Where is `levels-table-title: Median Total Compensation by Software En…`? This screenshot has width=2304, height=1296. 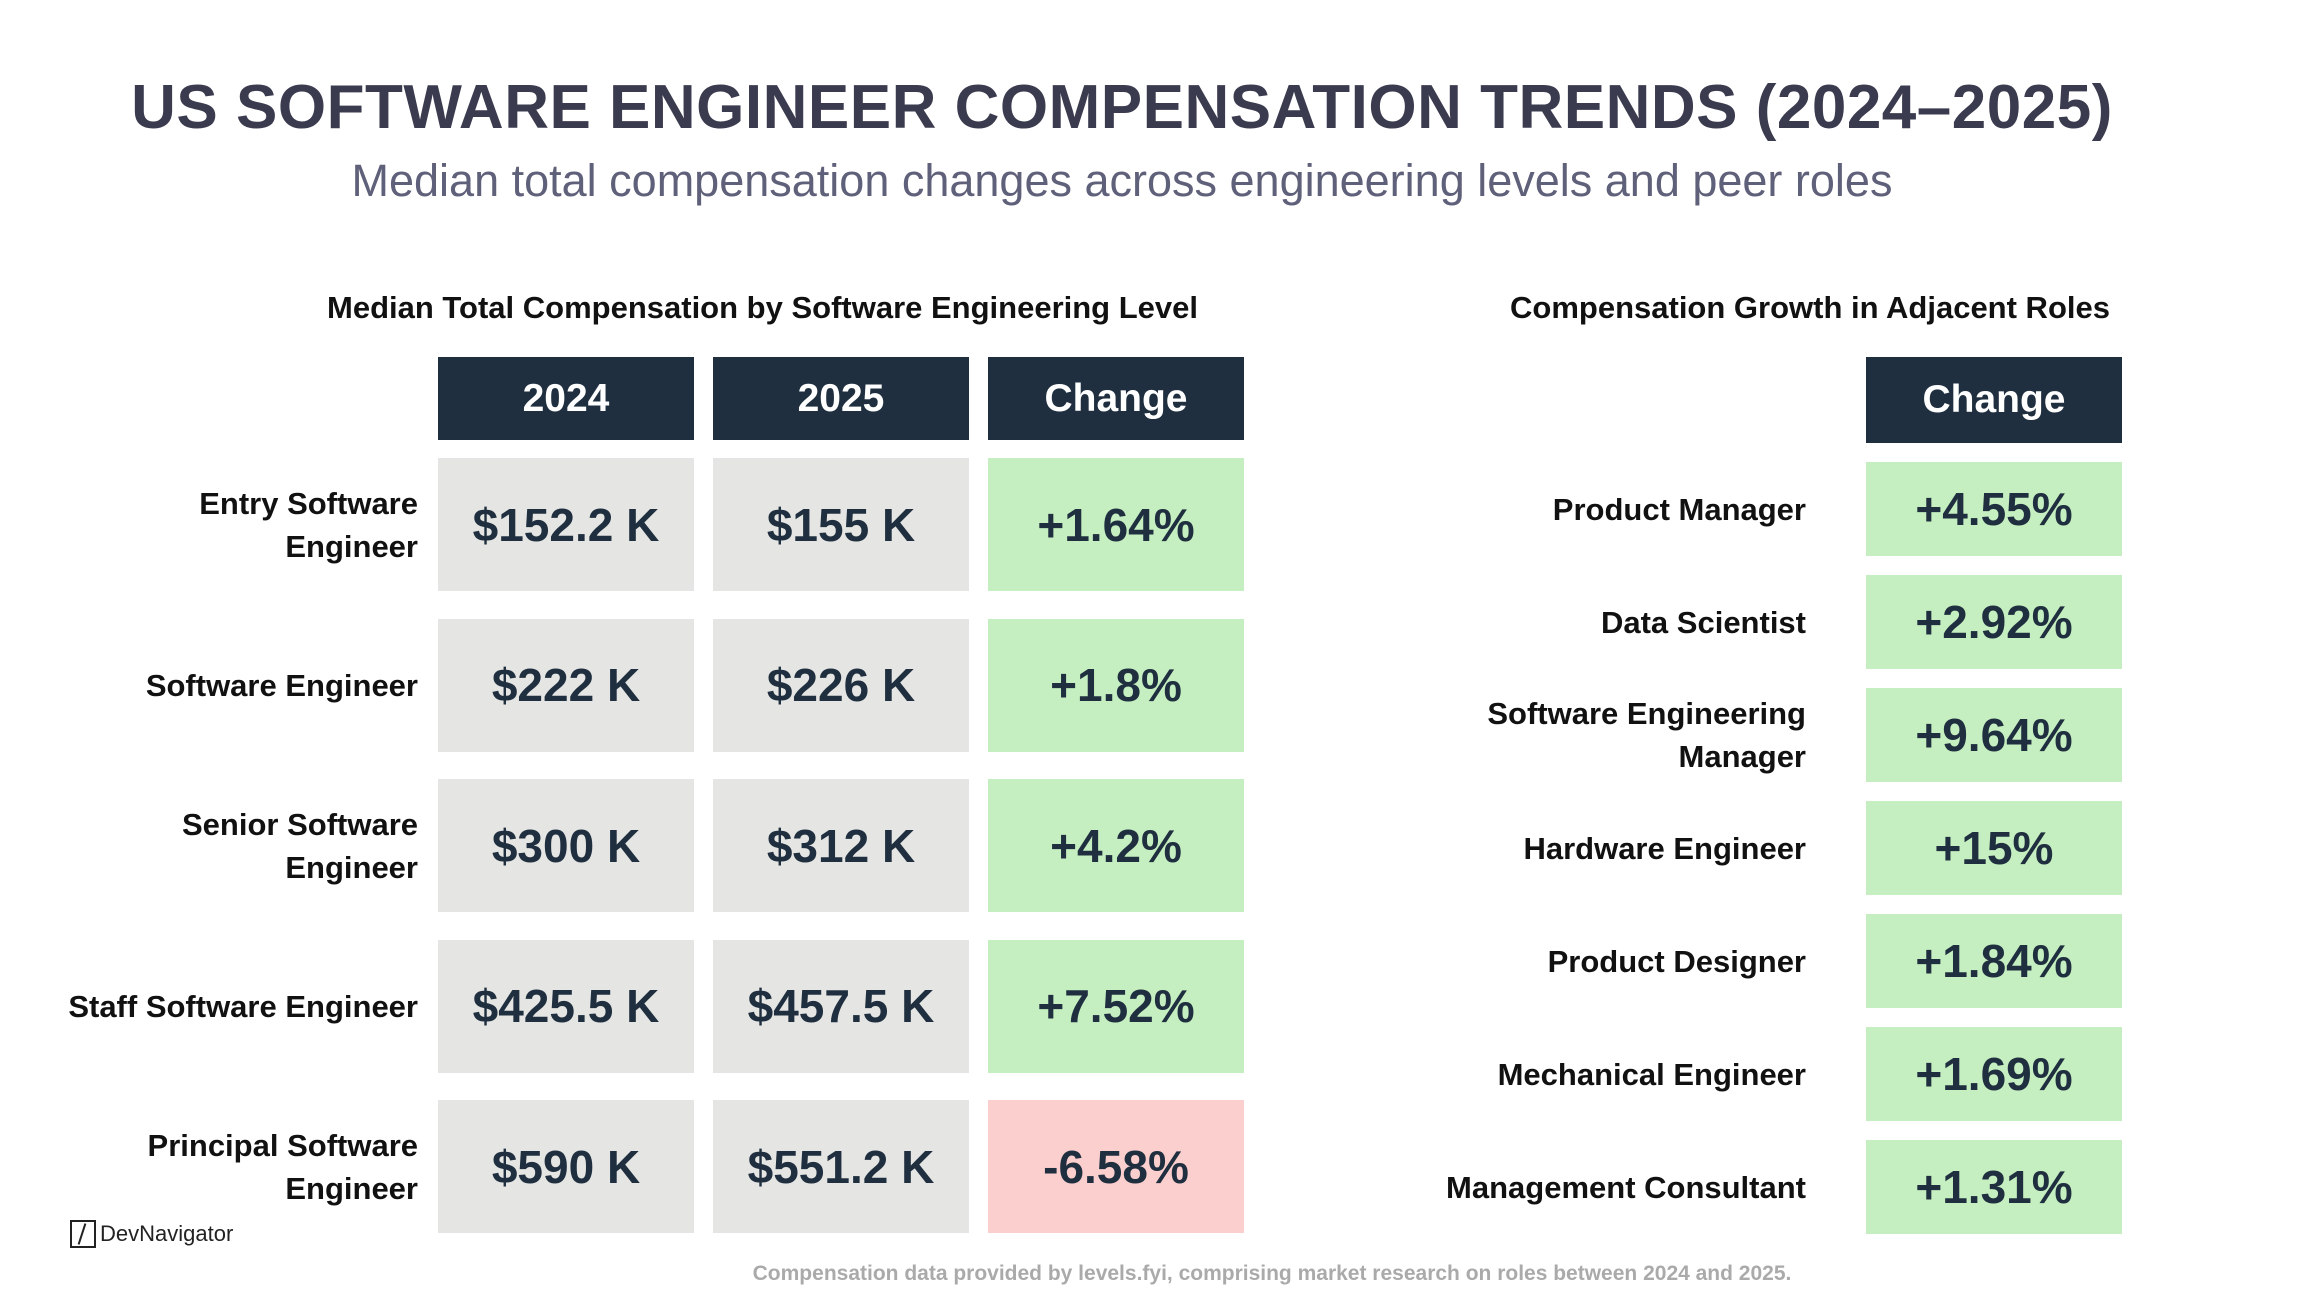 levels-table-title: Median Total Compensation by Software En… is located at coordinates (762, 307).